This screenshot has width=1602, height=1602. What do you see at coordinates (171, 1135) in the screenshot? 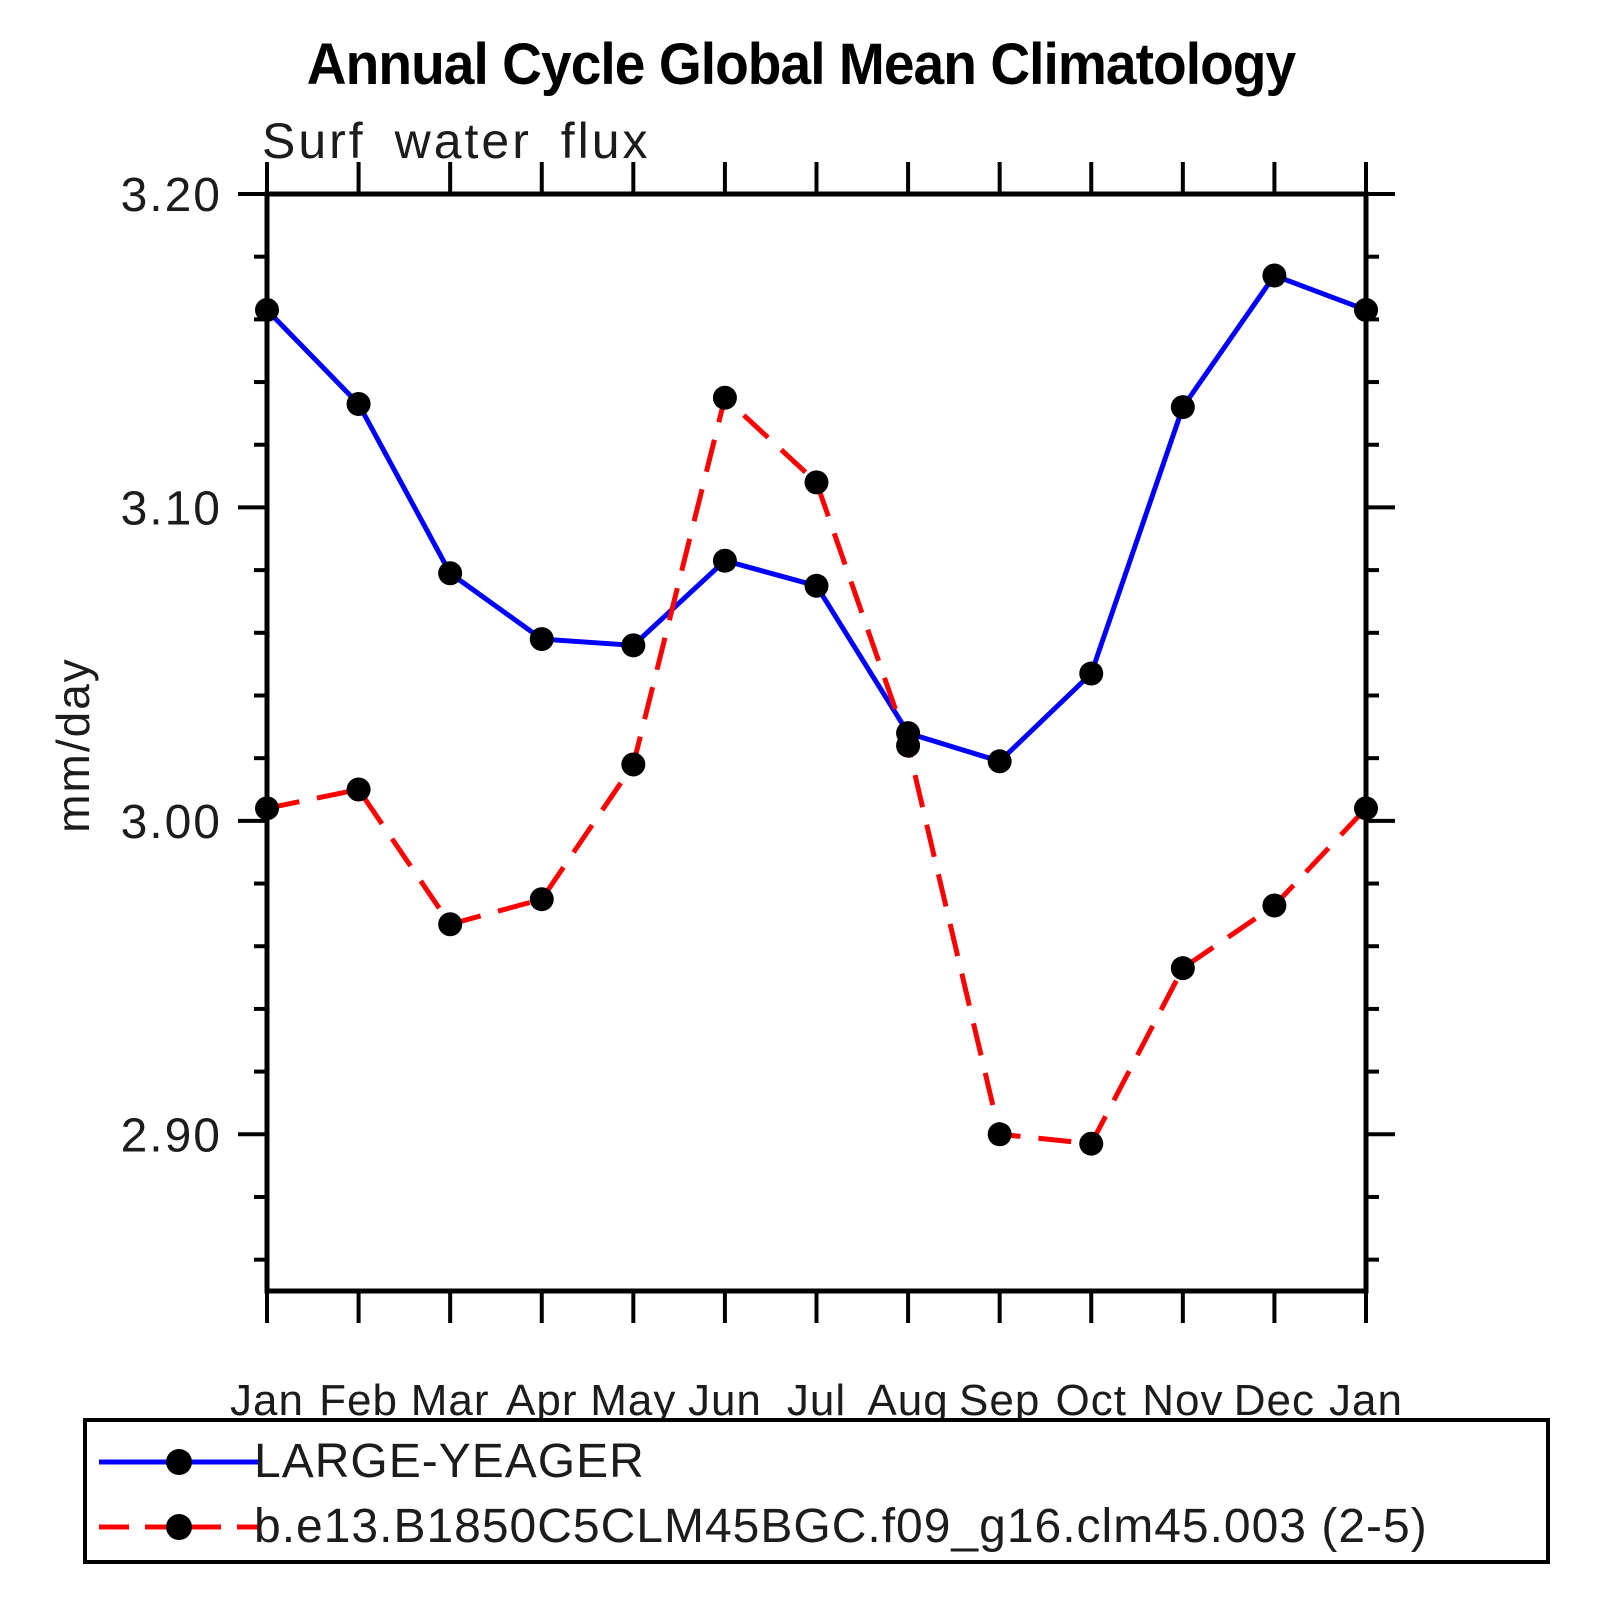
I see `y-tick-label: 2.90` at bounding box center [171, 1135].